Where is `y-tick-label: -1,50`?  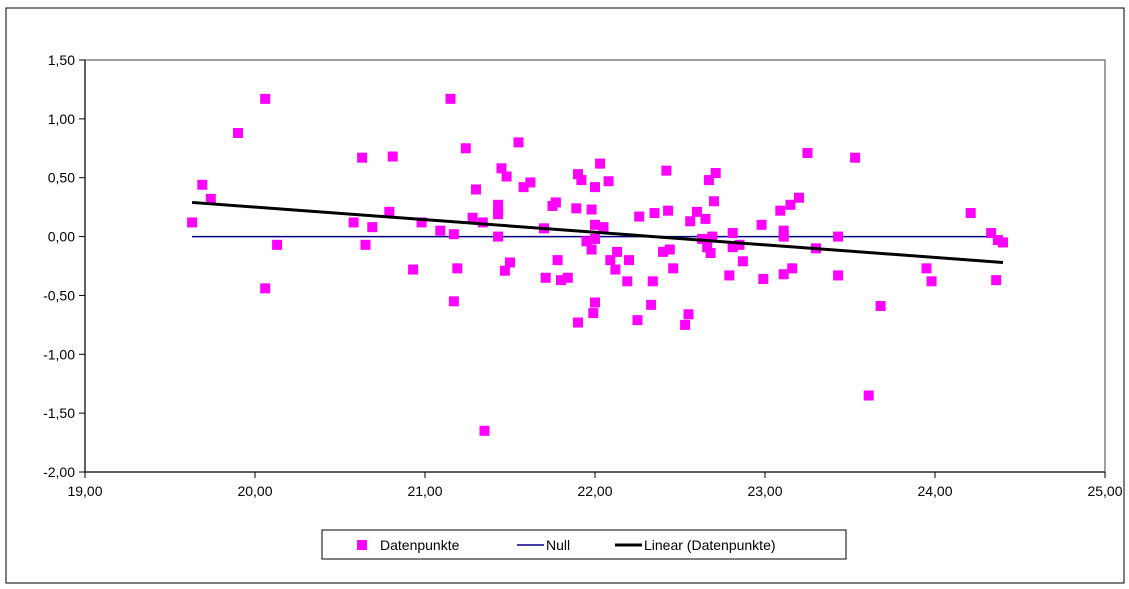
y-tick-label: -1,50 is located at coordinates (59, 413).